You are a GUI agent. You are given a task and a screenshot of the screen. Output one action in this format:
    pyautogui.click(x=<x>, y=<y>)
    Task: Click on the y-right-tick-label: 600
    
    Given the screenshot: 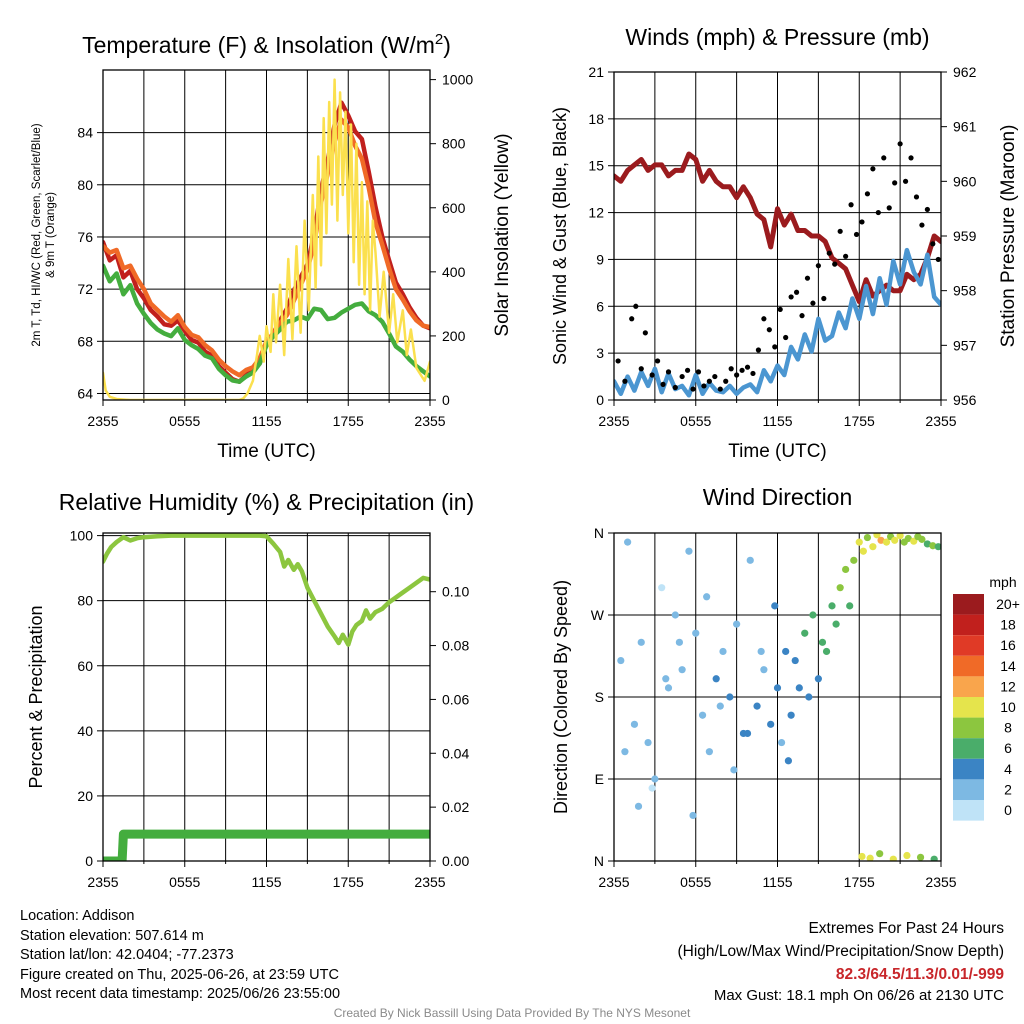 What is the action you would take?
    pyautogui.click(x=454, y=208)
    